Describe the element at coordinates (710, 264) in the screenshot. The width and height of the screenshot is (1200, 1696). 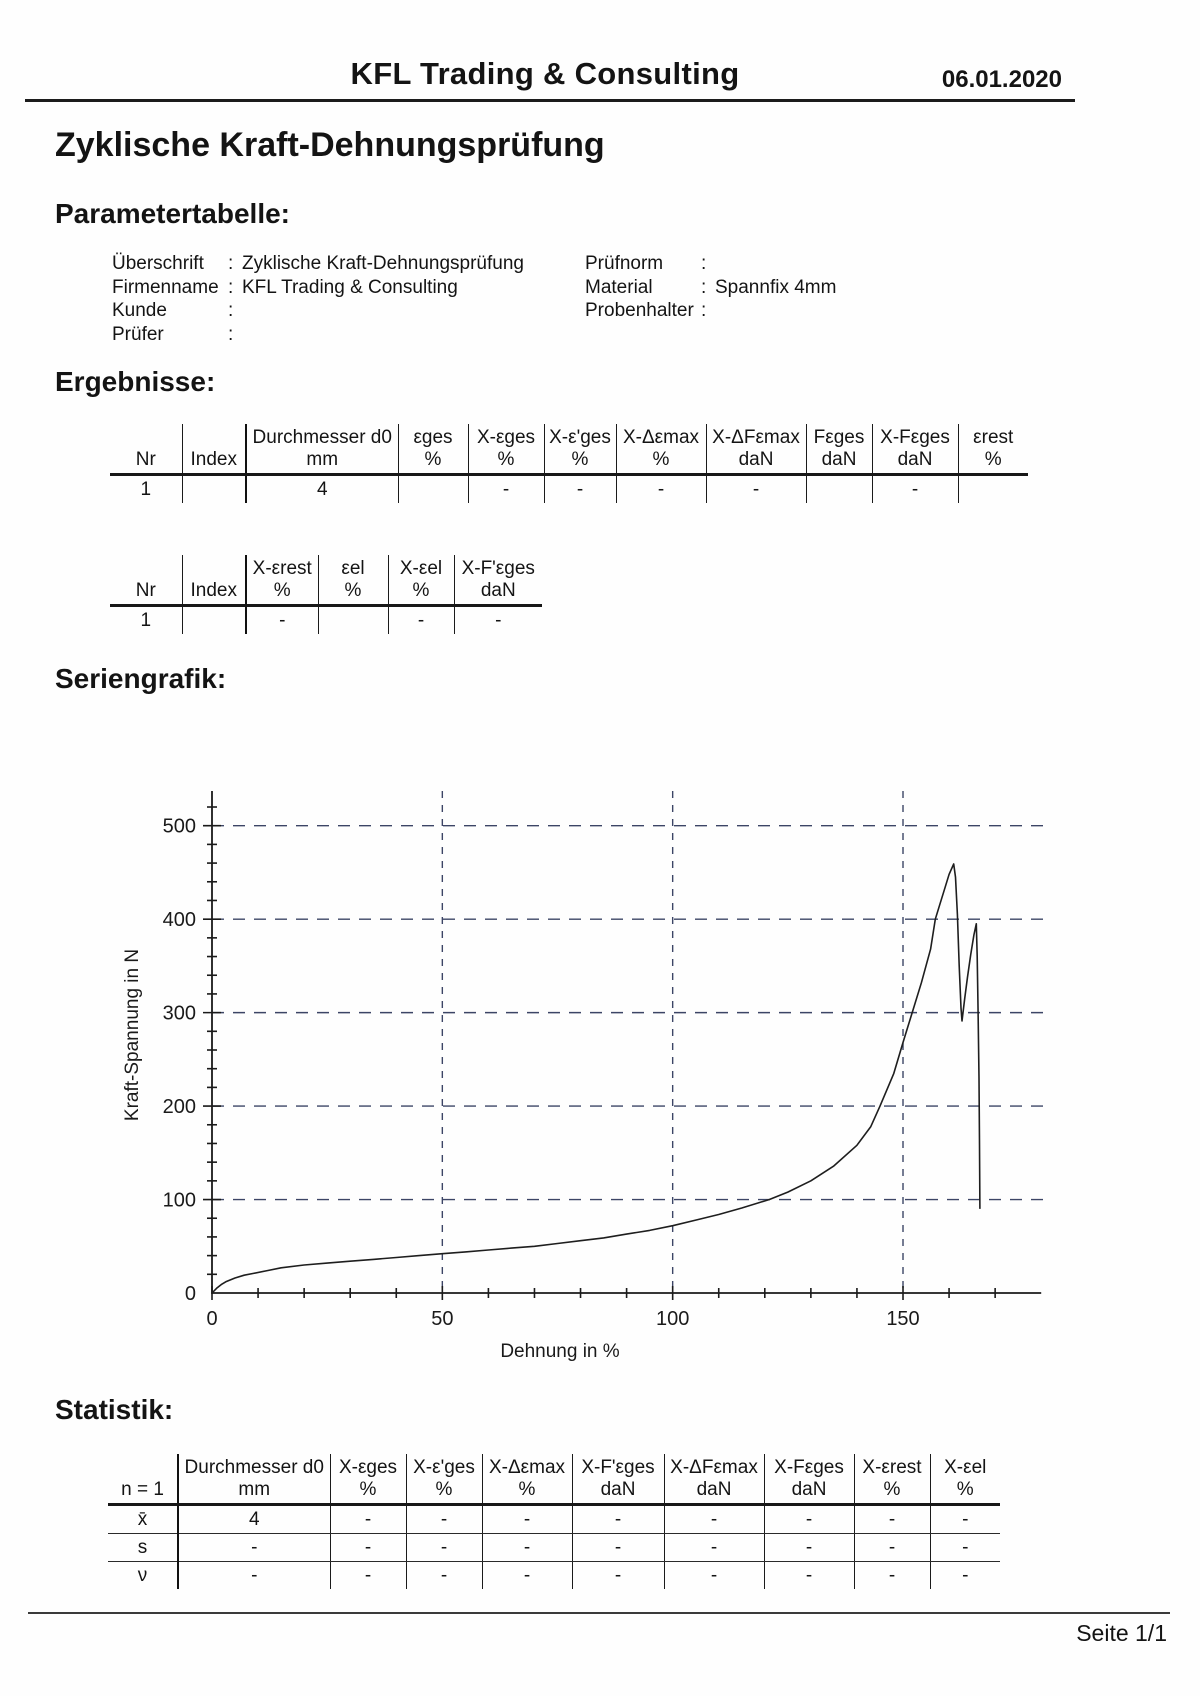
I see `parameter-row: Prüfnorm:` at that location.